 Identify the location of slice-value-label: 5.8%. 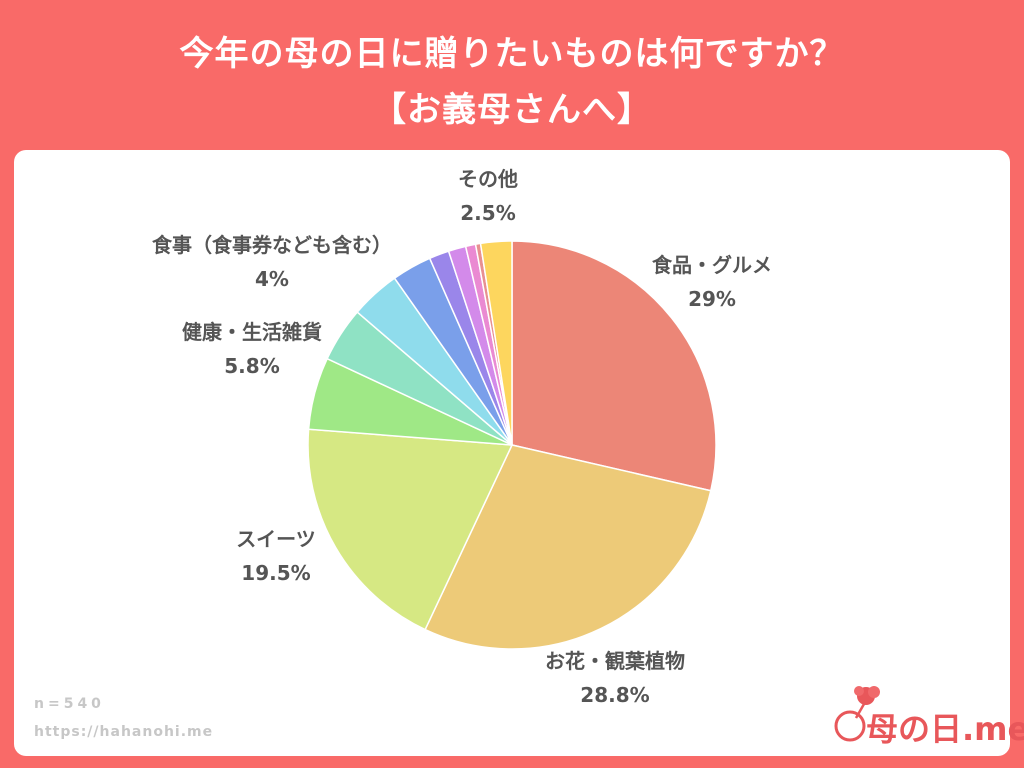
(251, 366).